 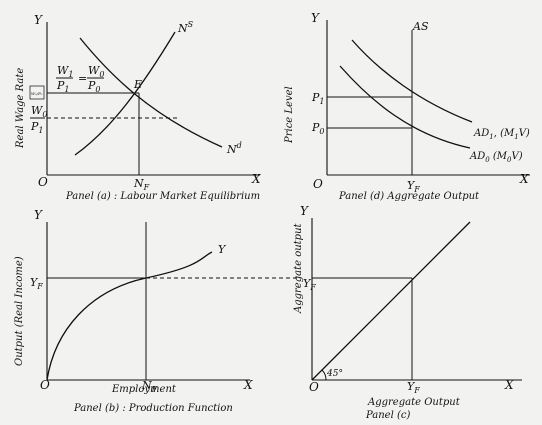 I want to click on panel-b-y-label: Output (Real Income), so click(x=19, y=311).